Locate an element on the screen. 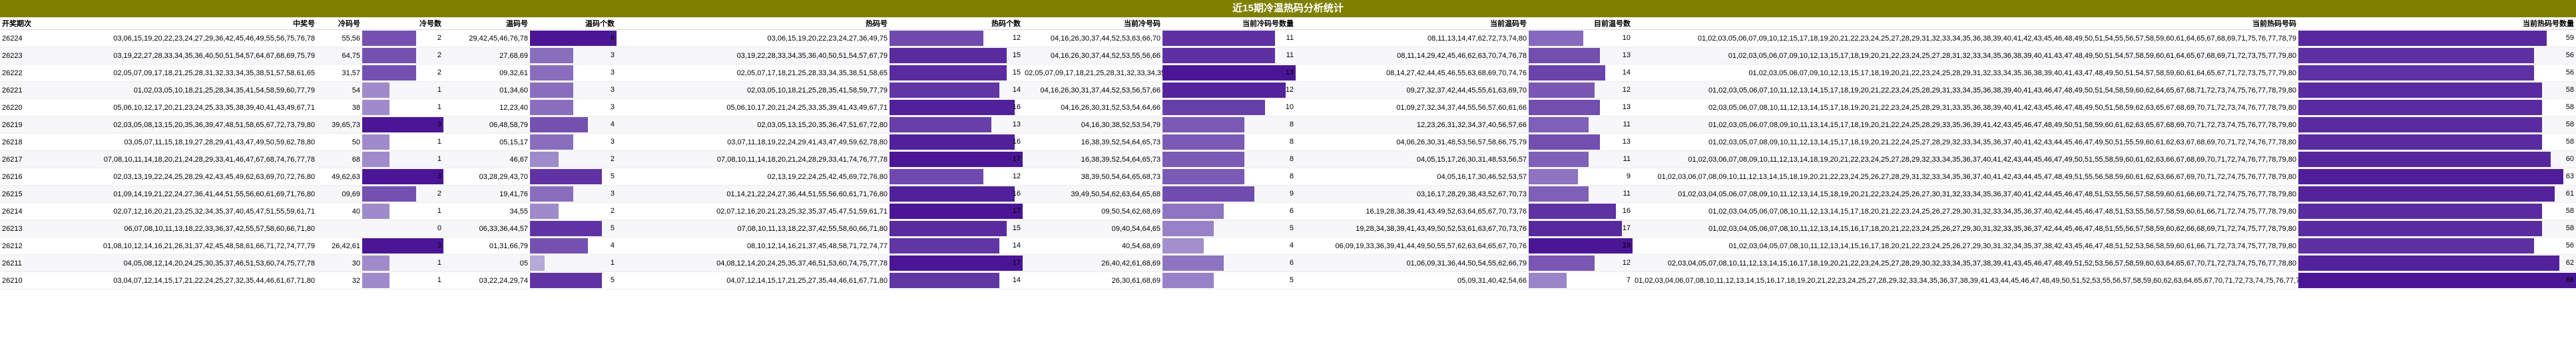  cell-cur-cold: 04,16,26,30,37,44,52,53,63,66,70 is located at coordinates (1093, 38).